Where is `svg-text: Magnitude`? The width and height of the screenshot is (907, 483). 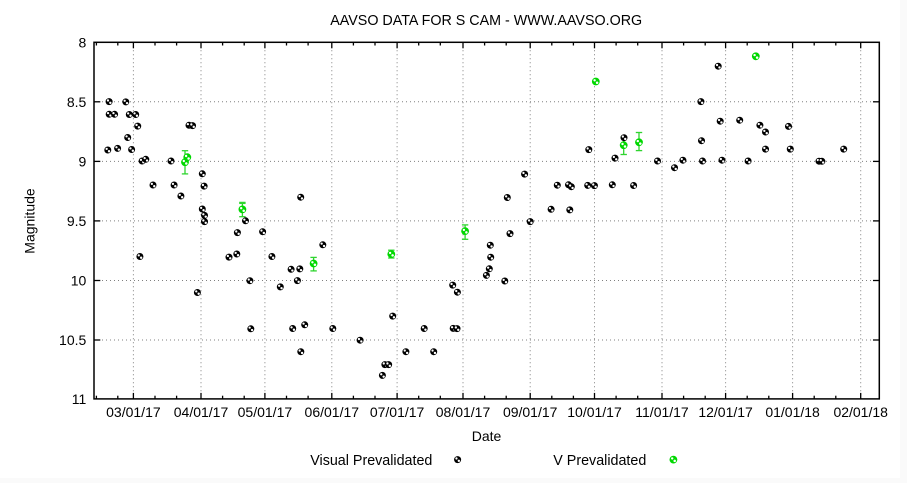 svg-text: Magnitude is located at coordinates (29, 221).